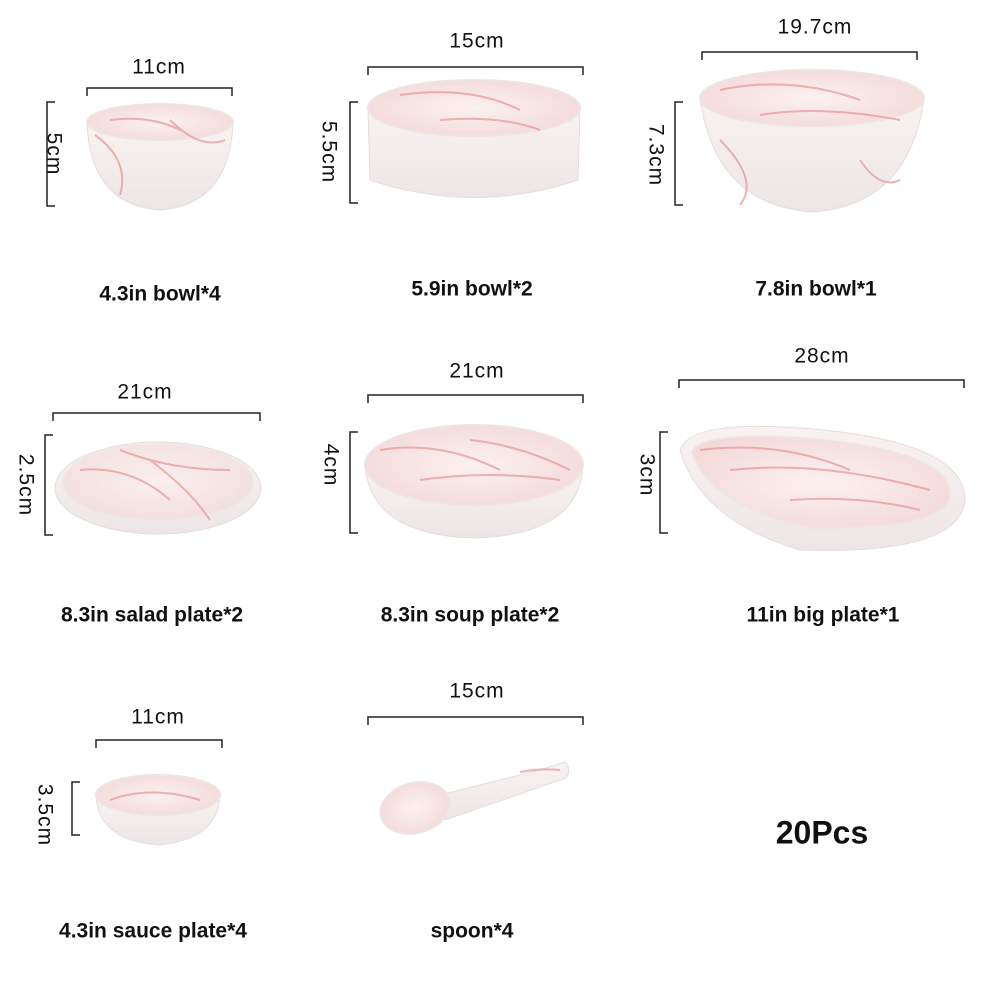  What do you see at coordinates (152, 615) in the screenshot?
I see `item-name: 8.3in salad plate*2` at bounding box center [152, 615].